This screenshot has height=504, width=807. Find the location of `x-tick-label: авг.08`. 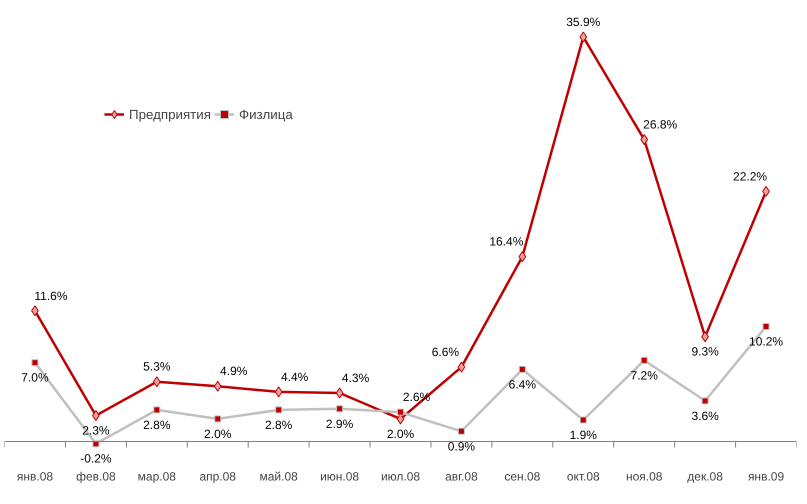

x-tick-label: авг.08 is located at coordinates (461, 476).